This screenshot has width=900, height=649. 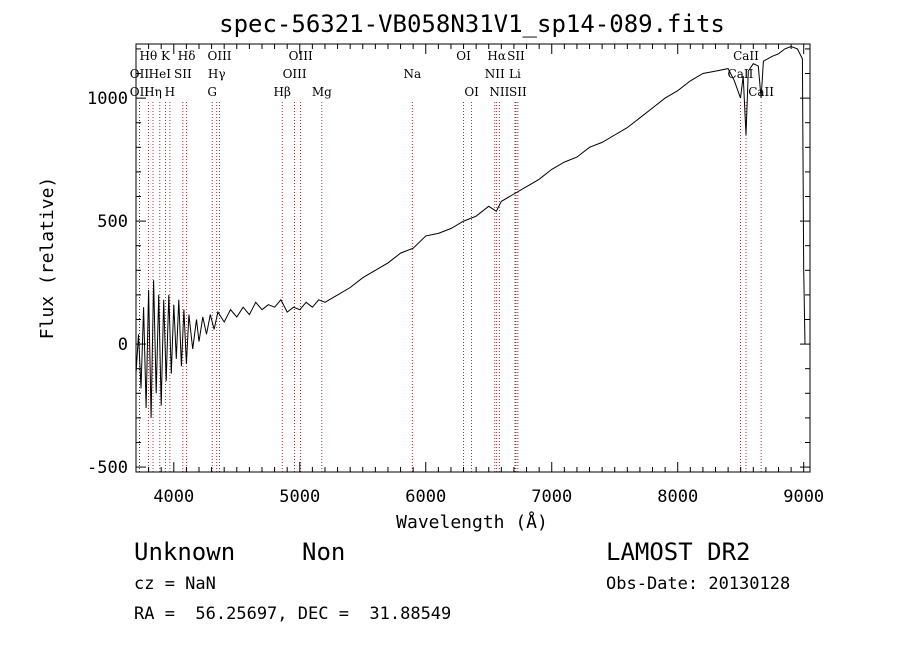 What do you see at coordinates (324, 552) in the screenshot?
I see `subclass-label: Non` at bounding box center [324, 552].